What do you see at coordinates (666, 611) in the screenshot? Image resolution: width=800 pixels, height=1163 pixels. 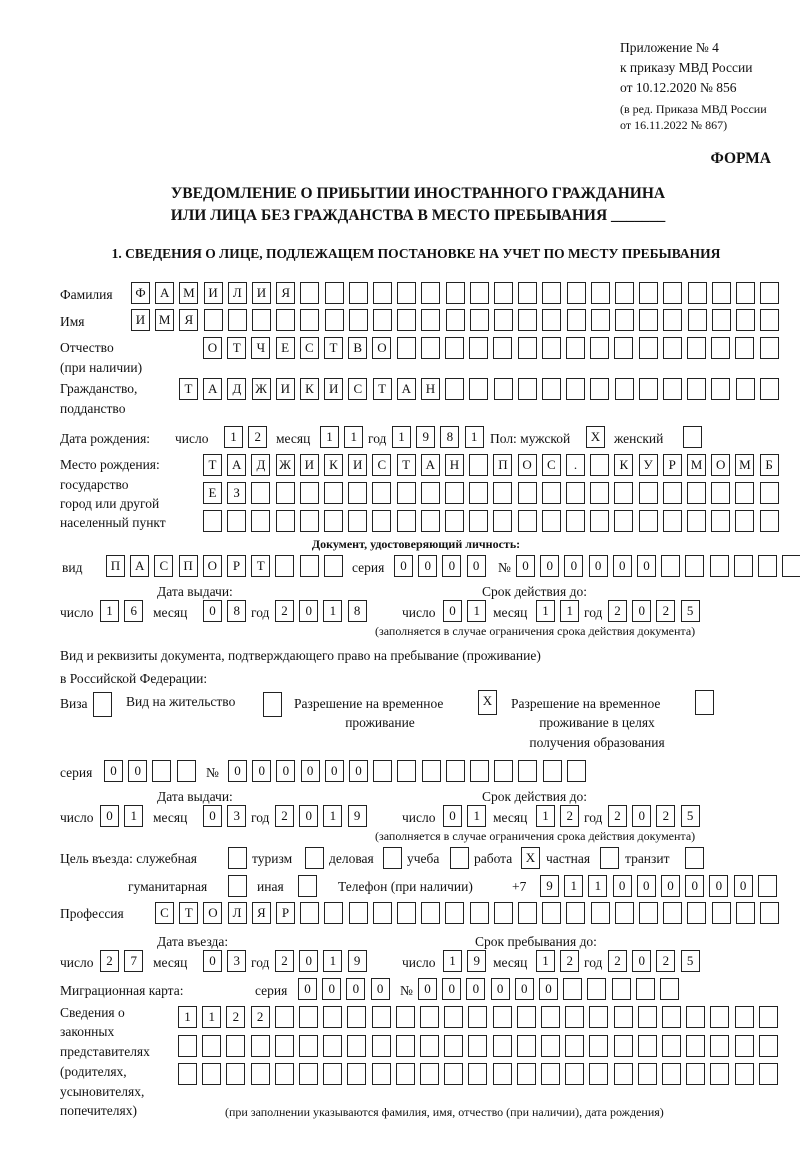 I see `doc-valid-year-cell: 2` at bounding box center [666, 611].